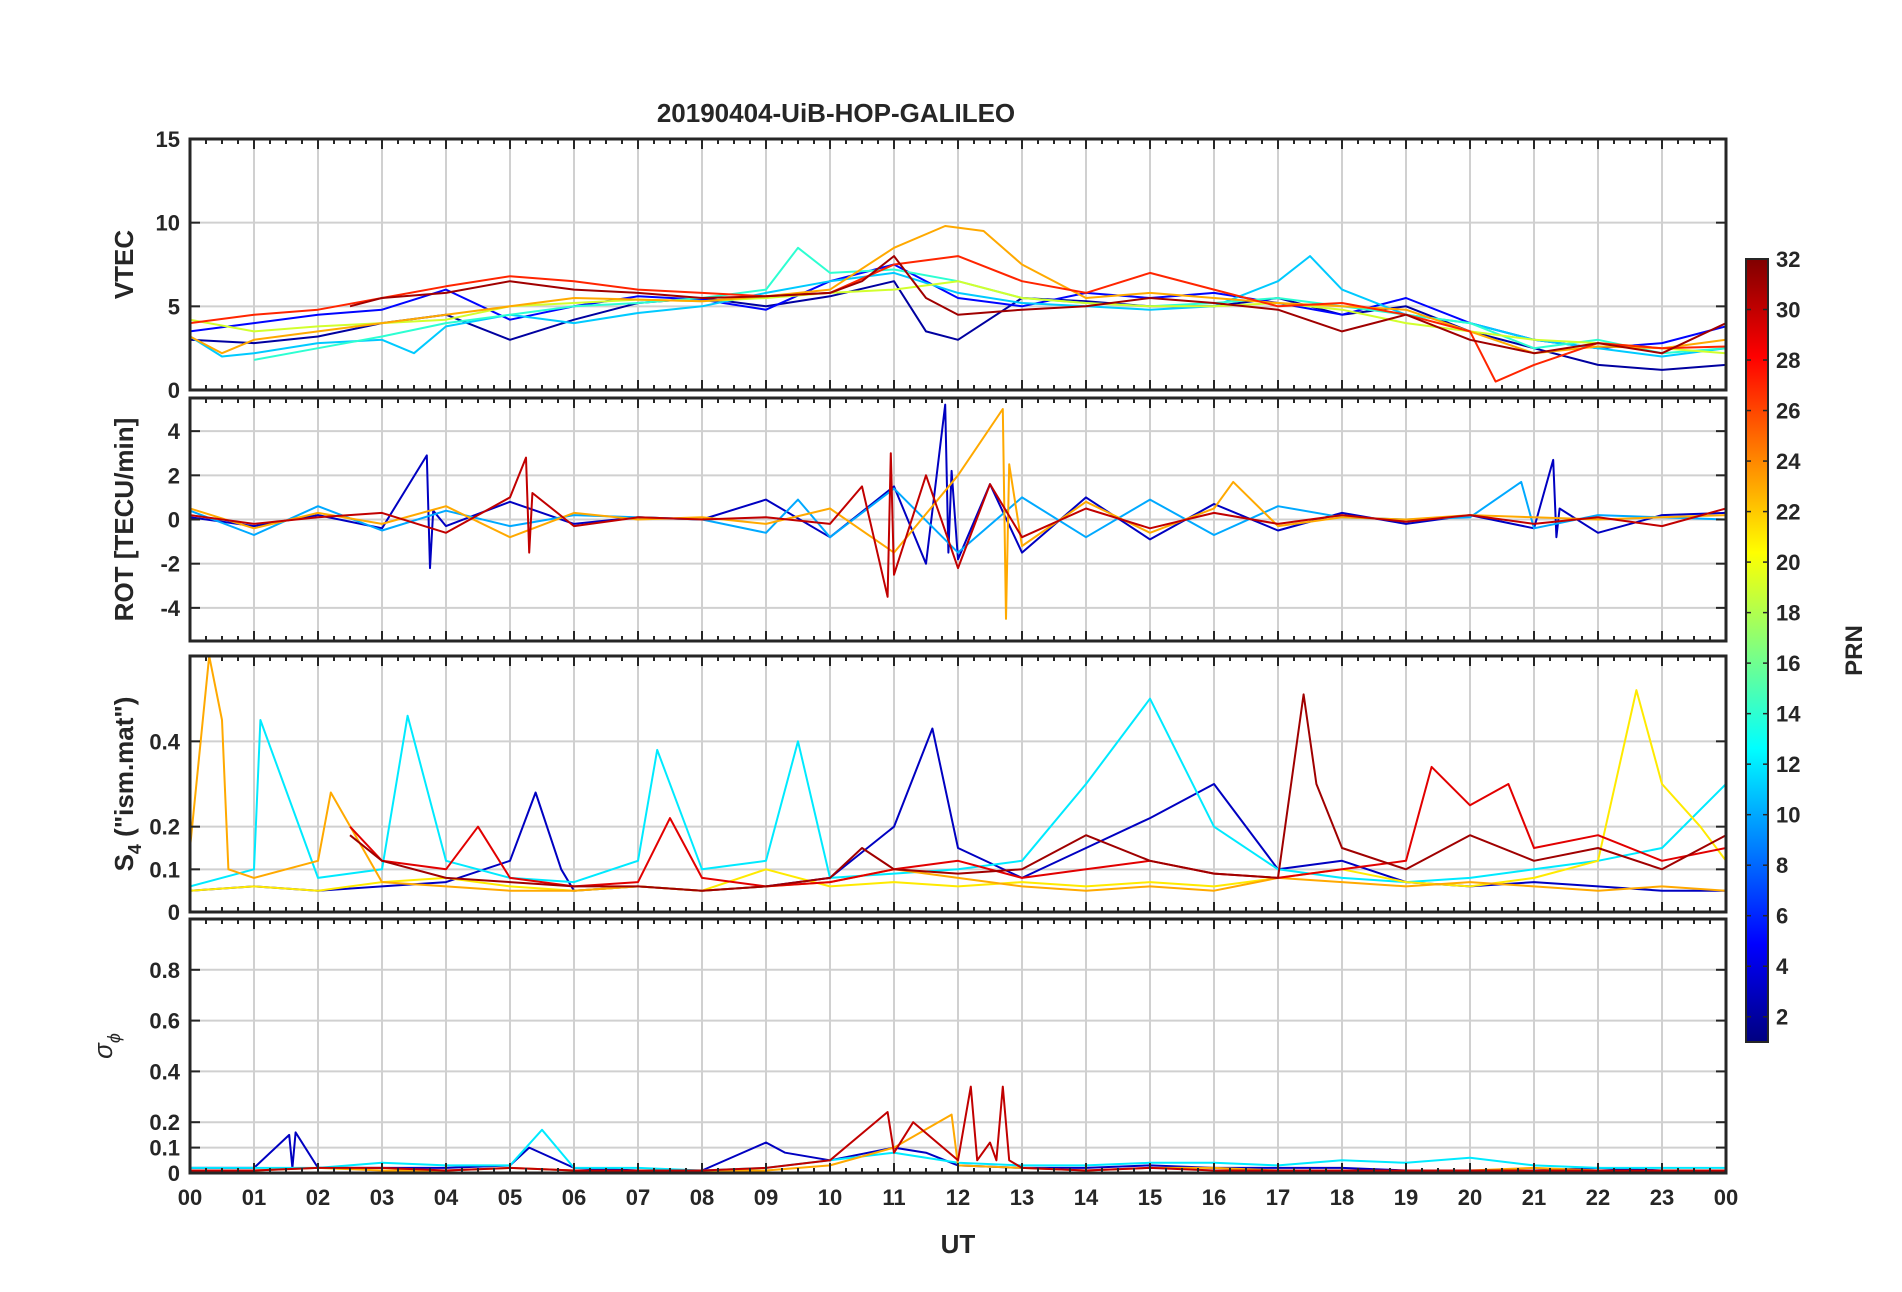  Describe the element at coordinates (1782, 966) in the screenshot. I see `colorbar-tick-label: 4` at that location.